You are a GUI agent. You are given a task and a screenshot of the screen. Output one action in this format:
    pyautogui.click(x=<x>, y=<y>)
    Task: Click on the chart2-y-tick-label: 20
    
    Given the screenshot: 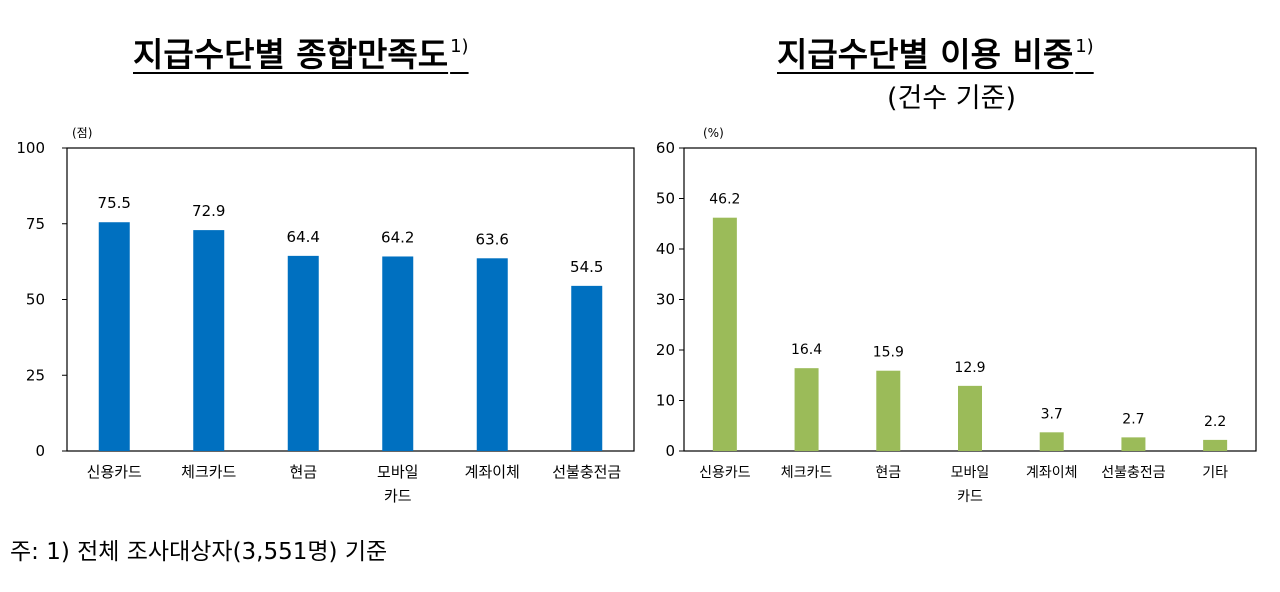 What is the action you would take?
    pyautogui.click(x=665, y=350)
    